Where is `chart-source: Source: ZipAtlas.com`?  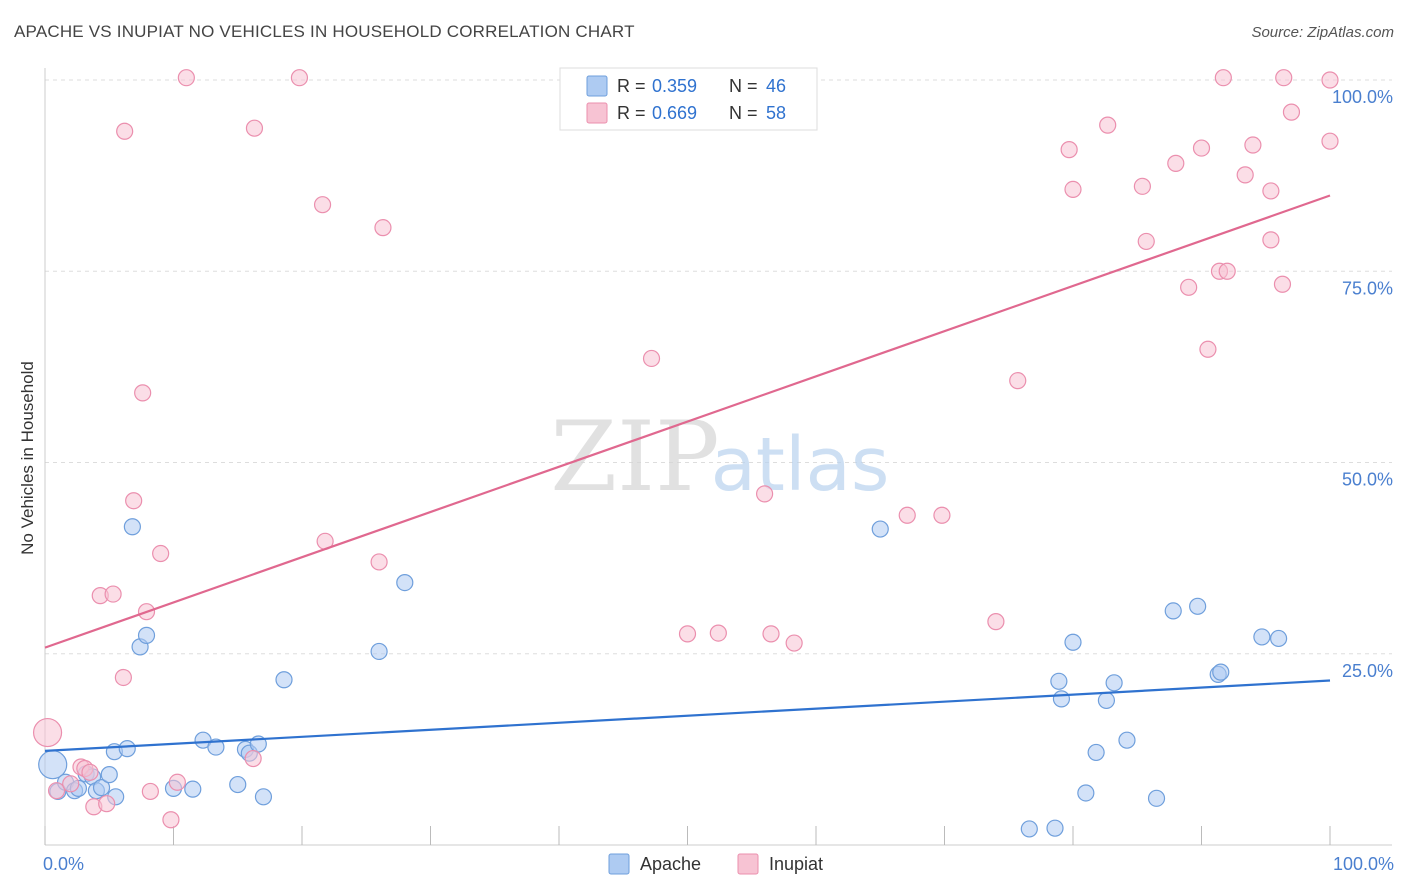 chart-source: Source: ZipAtlas.com is located at coordinates (1322, 32).